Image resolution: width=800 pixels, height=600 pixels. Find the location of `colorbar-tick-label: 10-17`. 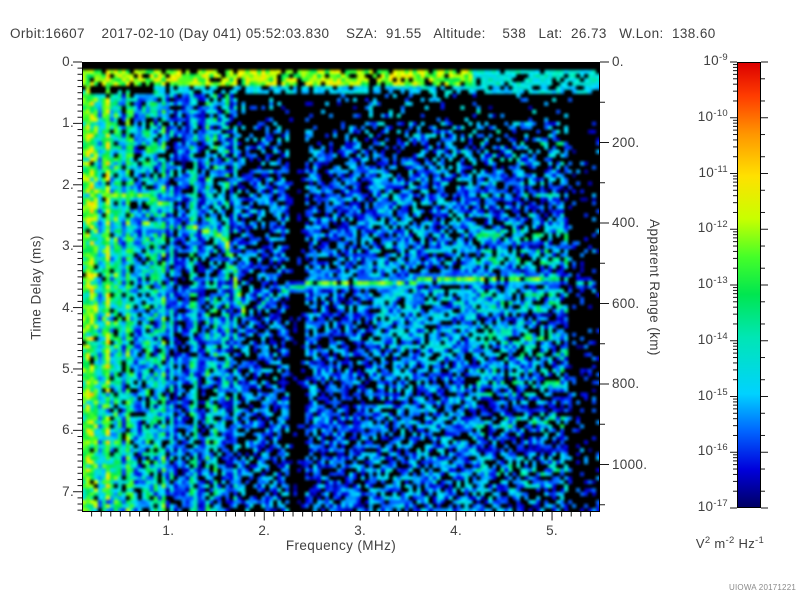

colorbar-tick-label: 10-17 is located at coordinates (712, 506).